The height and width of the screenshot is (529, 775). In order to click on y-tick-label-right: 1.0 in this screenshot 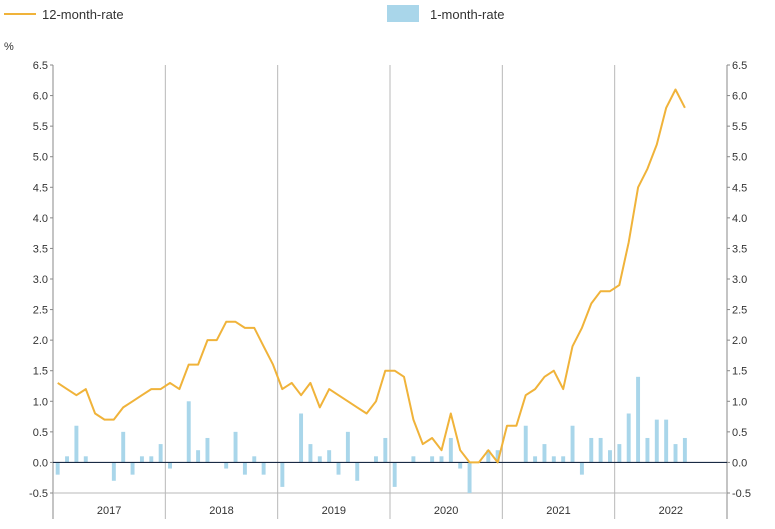, I will do `click(739, 402)`.